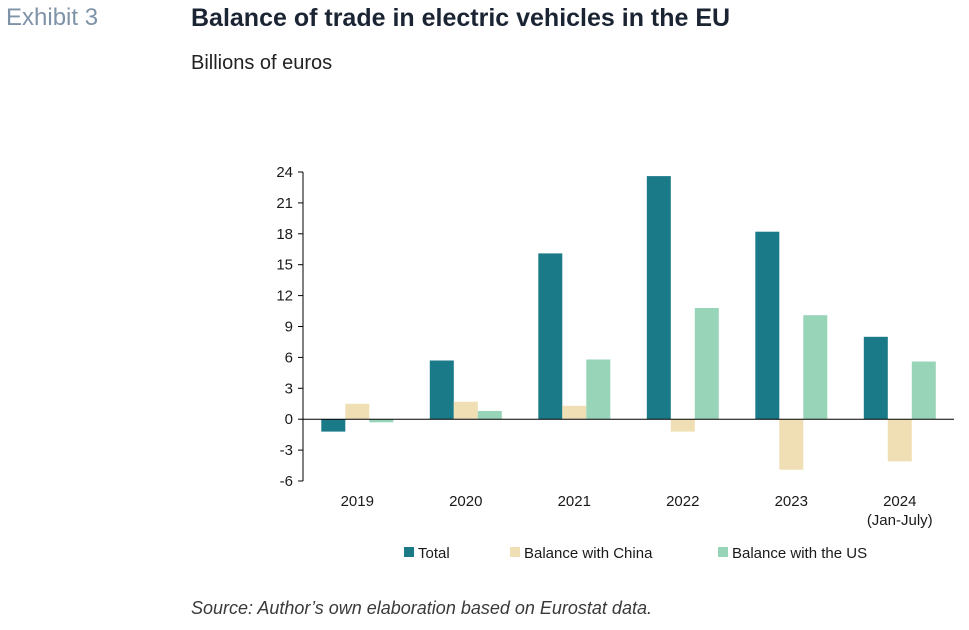 The image size is (969, 630). I want to click on exhibit-label: Exhibit 3, so click(52, 17).